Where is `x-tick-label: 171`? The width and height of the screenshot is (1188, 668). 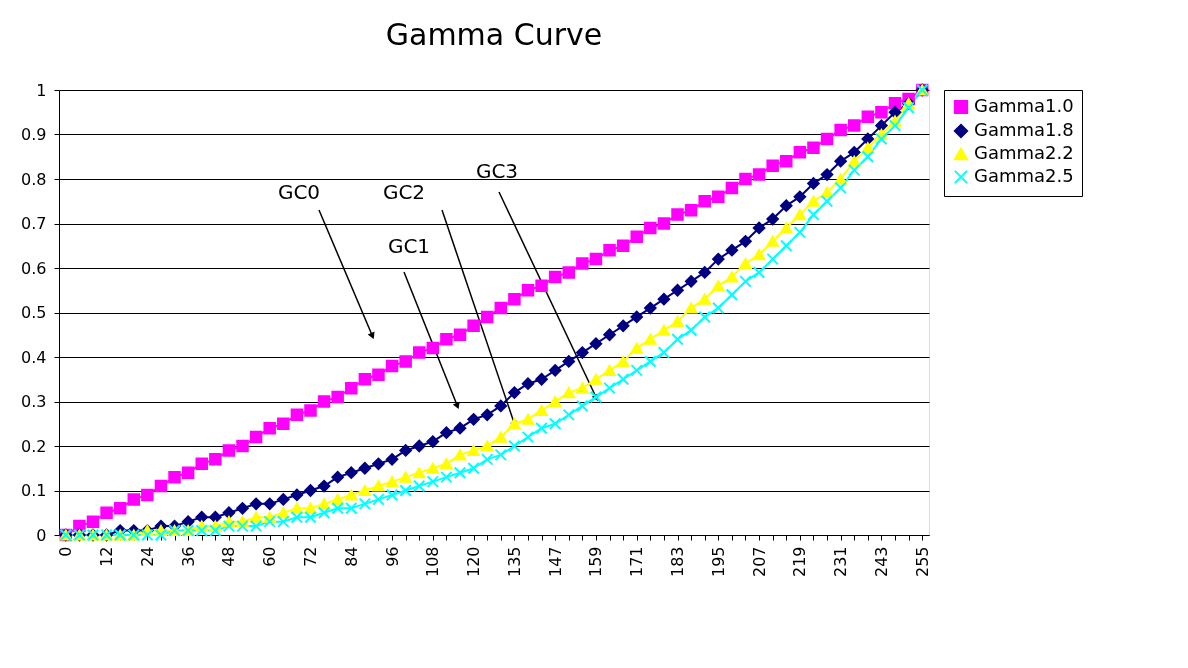
x-tick-label: 171 is located at coordinates (637, 562).